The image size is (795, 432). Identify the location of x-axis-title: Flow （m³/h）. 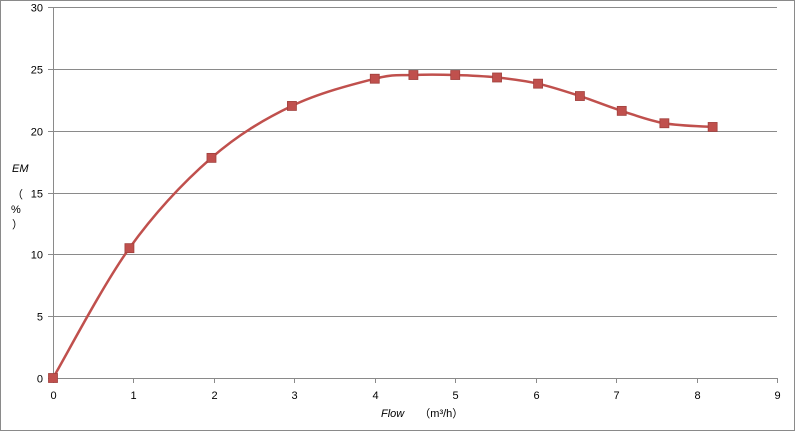
(422, 413).